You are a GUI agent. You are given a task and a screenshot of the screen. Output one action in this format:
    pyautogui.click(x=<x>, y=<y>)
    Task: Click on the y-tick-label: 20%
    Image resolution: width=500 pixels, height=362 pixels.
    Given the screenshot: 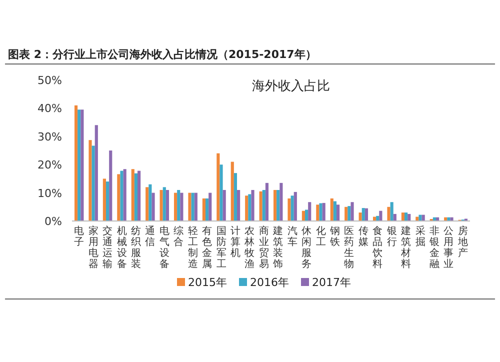 What is the action you would take?
    pyautogui.click(x=50, y=165)
    